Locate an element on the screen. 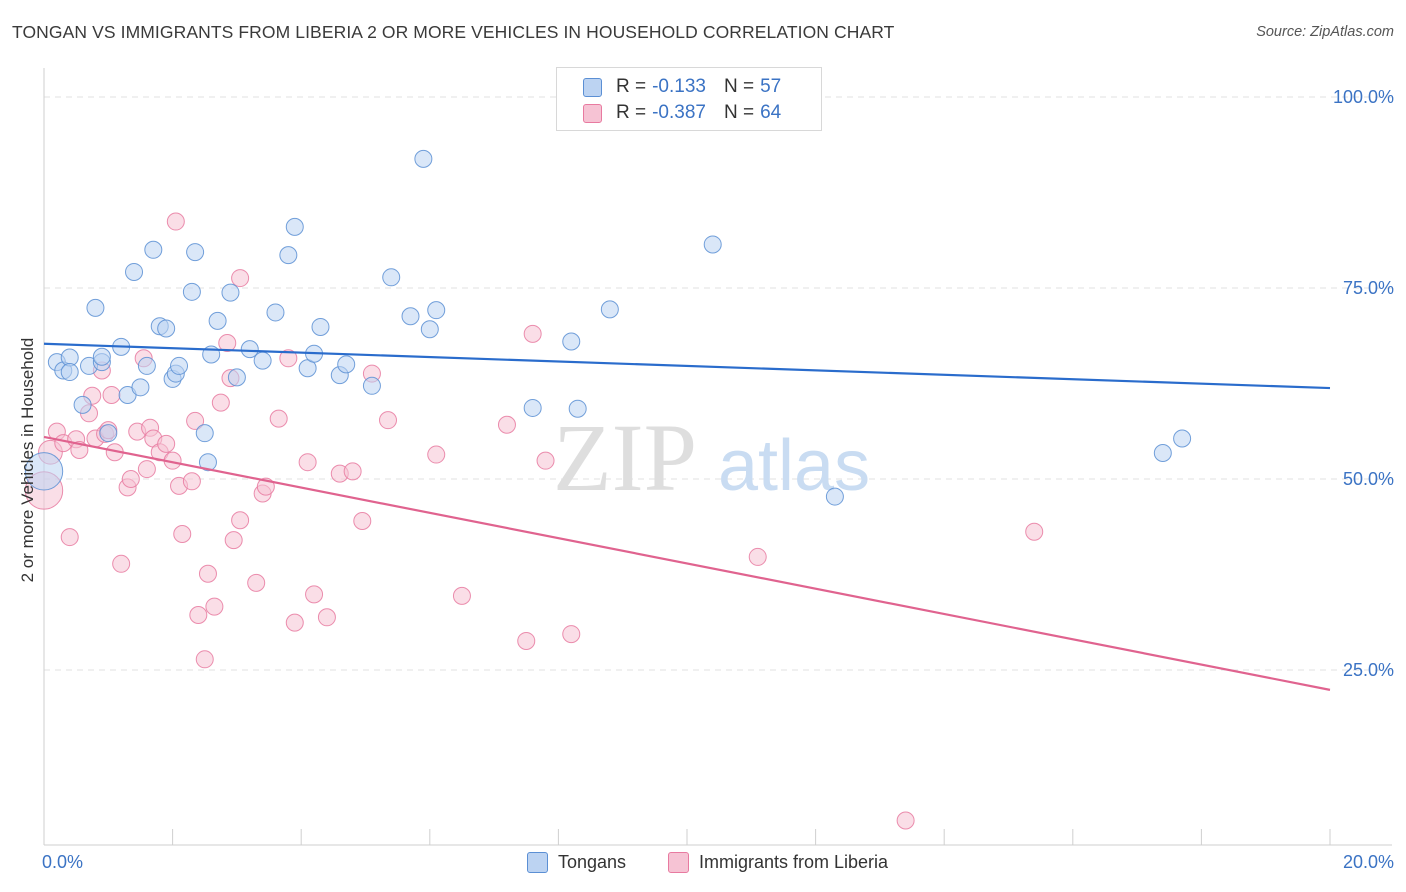 This screenshot has height=892, width=1406. correlation-legend: R = -0.133 N = 57 R = -0.387 N = 64 is located at coordinates (689, 99).